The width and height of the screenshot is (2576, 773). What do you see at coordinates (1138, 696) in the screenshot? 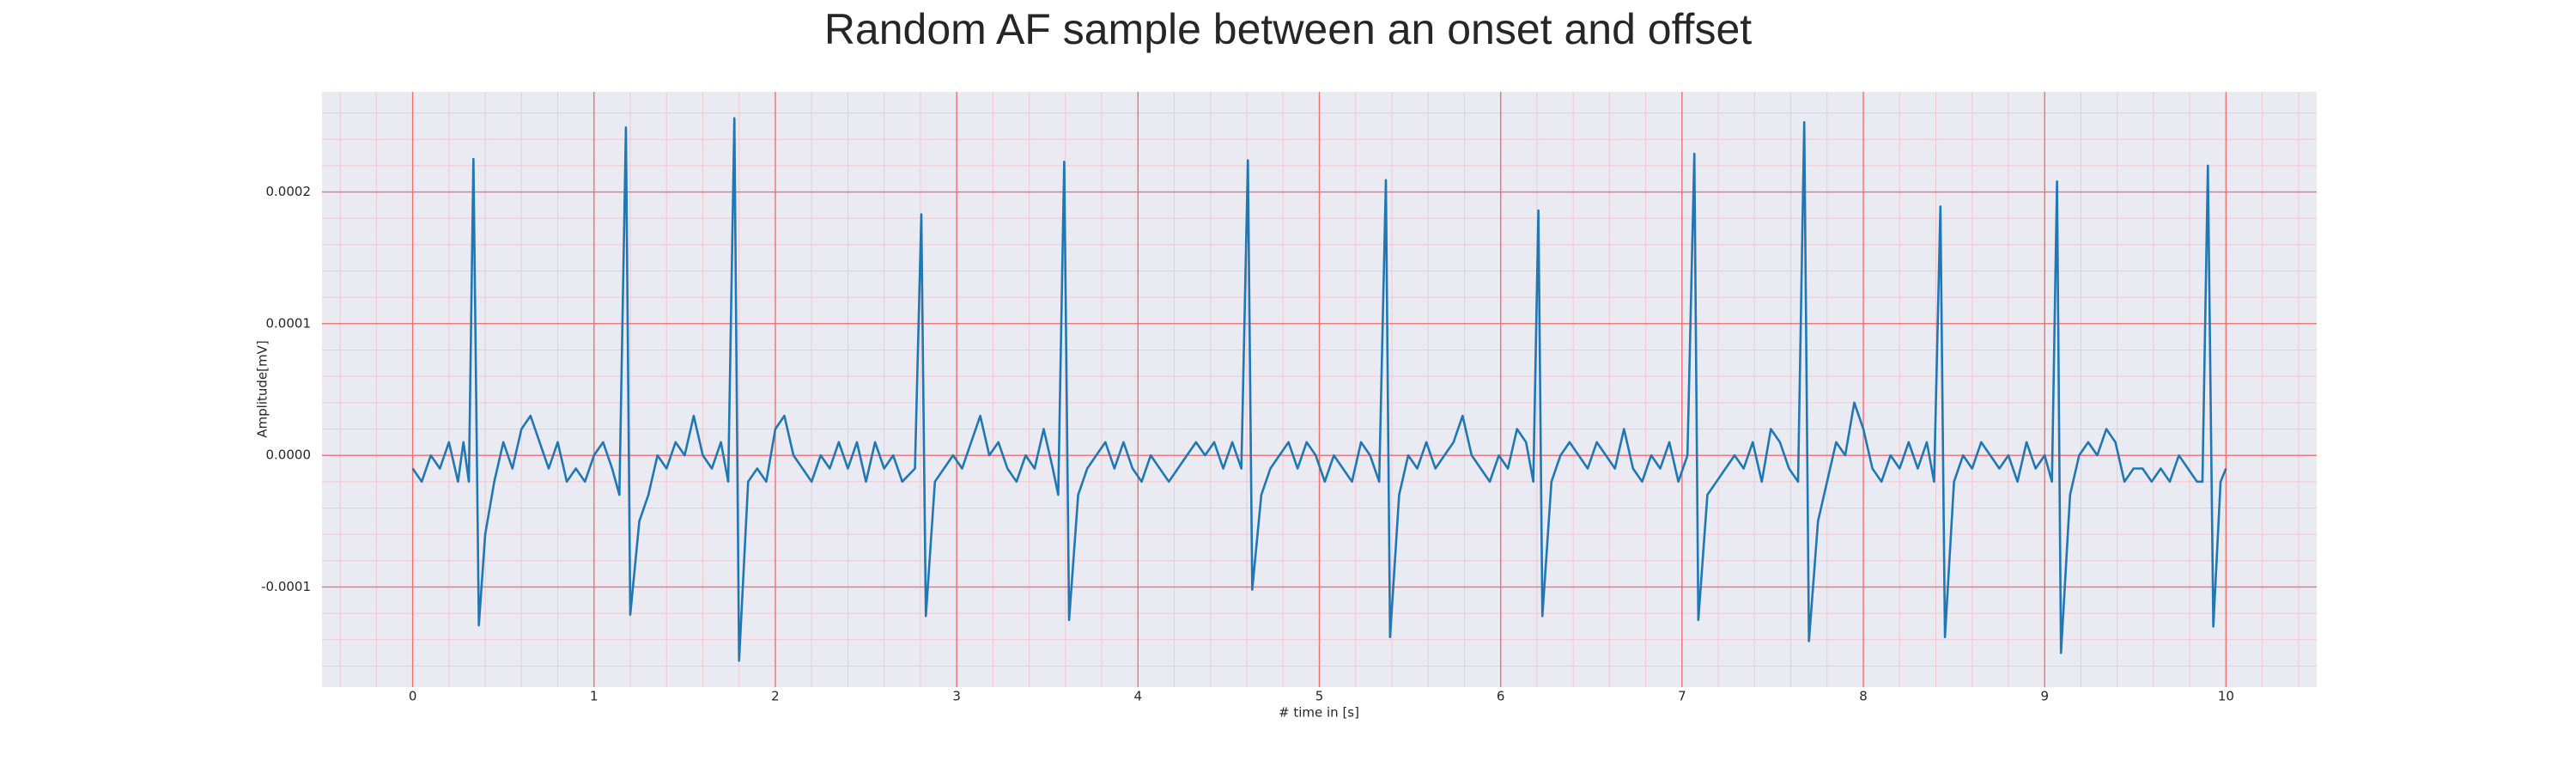
I see `x-tick-label: 4` at bounding box center [1138, 696].